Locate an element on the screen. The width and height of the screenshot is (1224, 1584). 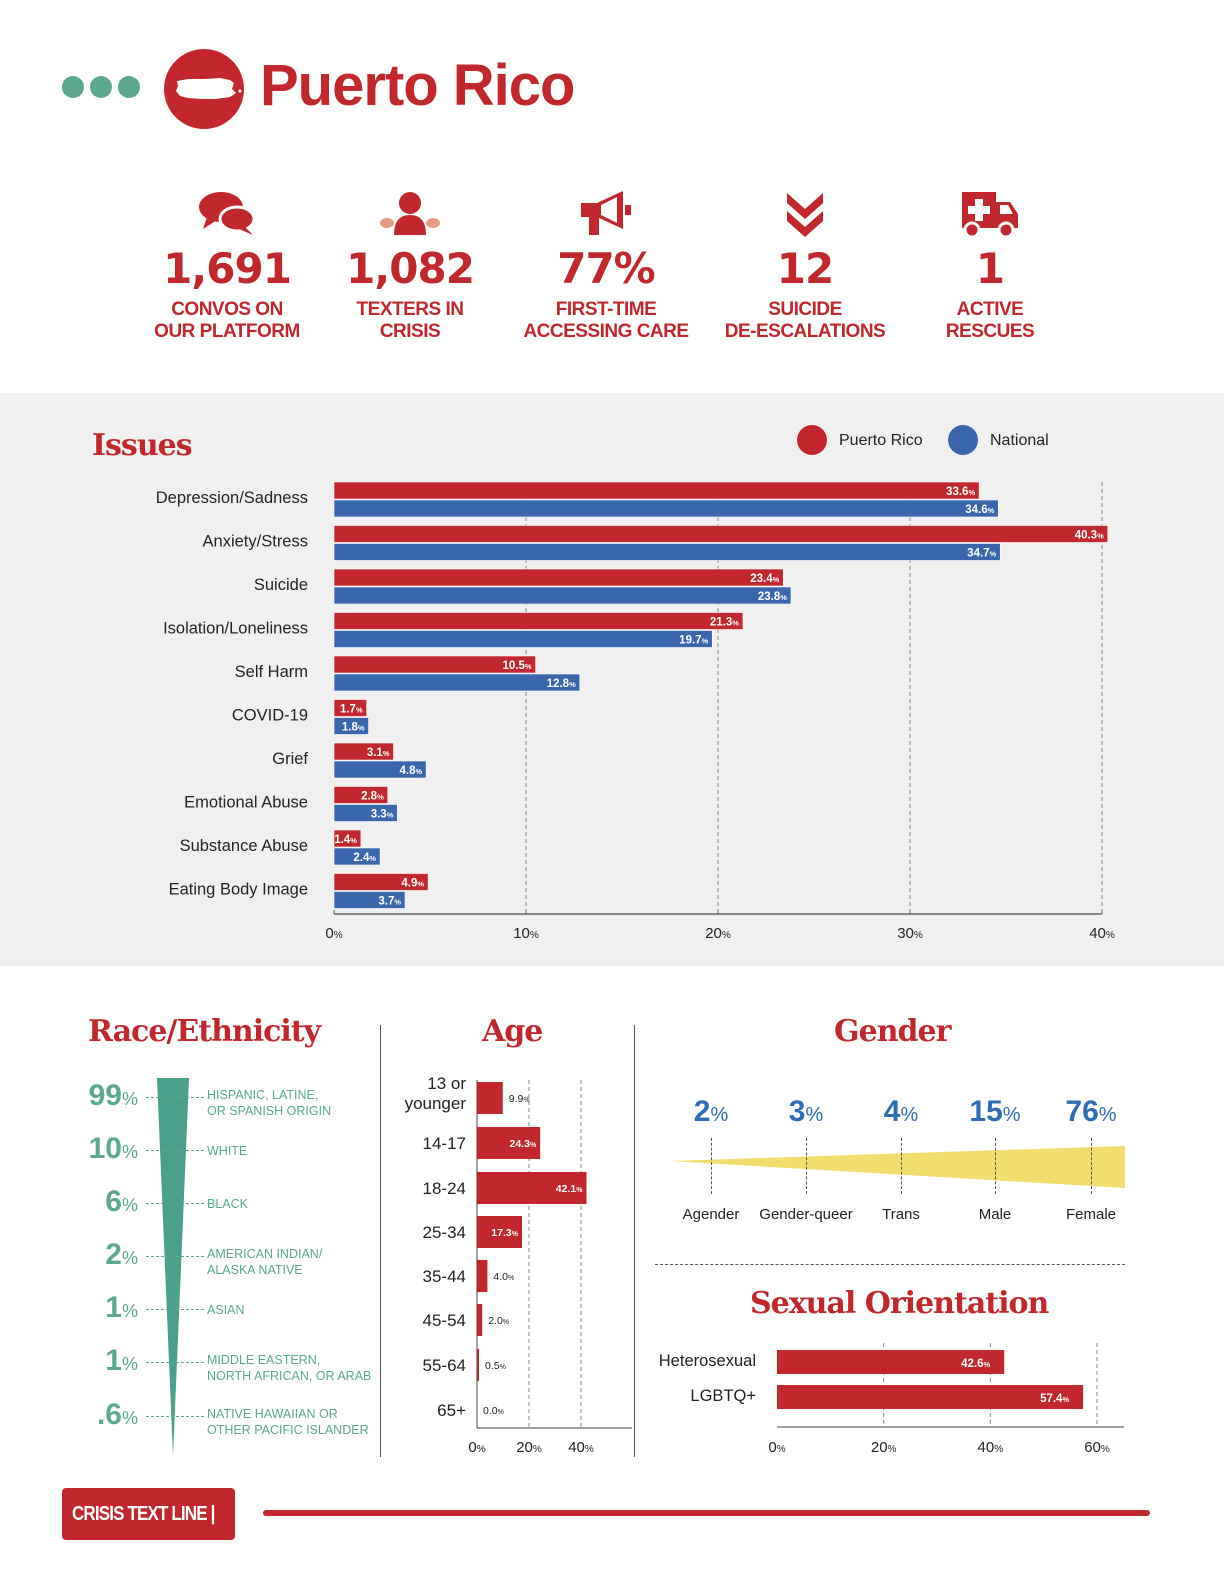
orientation-tick-label: 40% is located at coordinates (991, 1447).